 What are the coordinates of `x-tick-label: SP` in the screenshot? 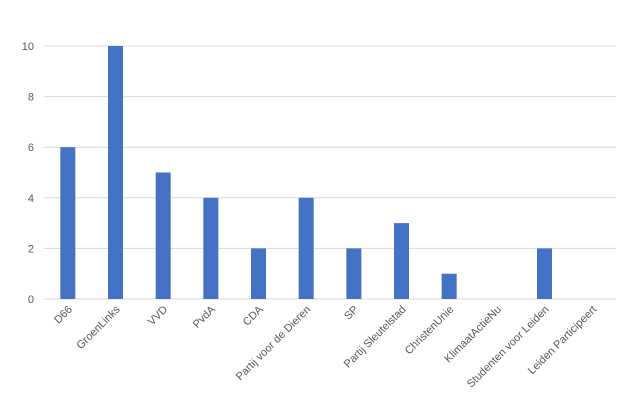 It's located at (351, 313).